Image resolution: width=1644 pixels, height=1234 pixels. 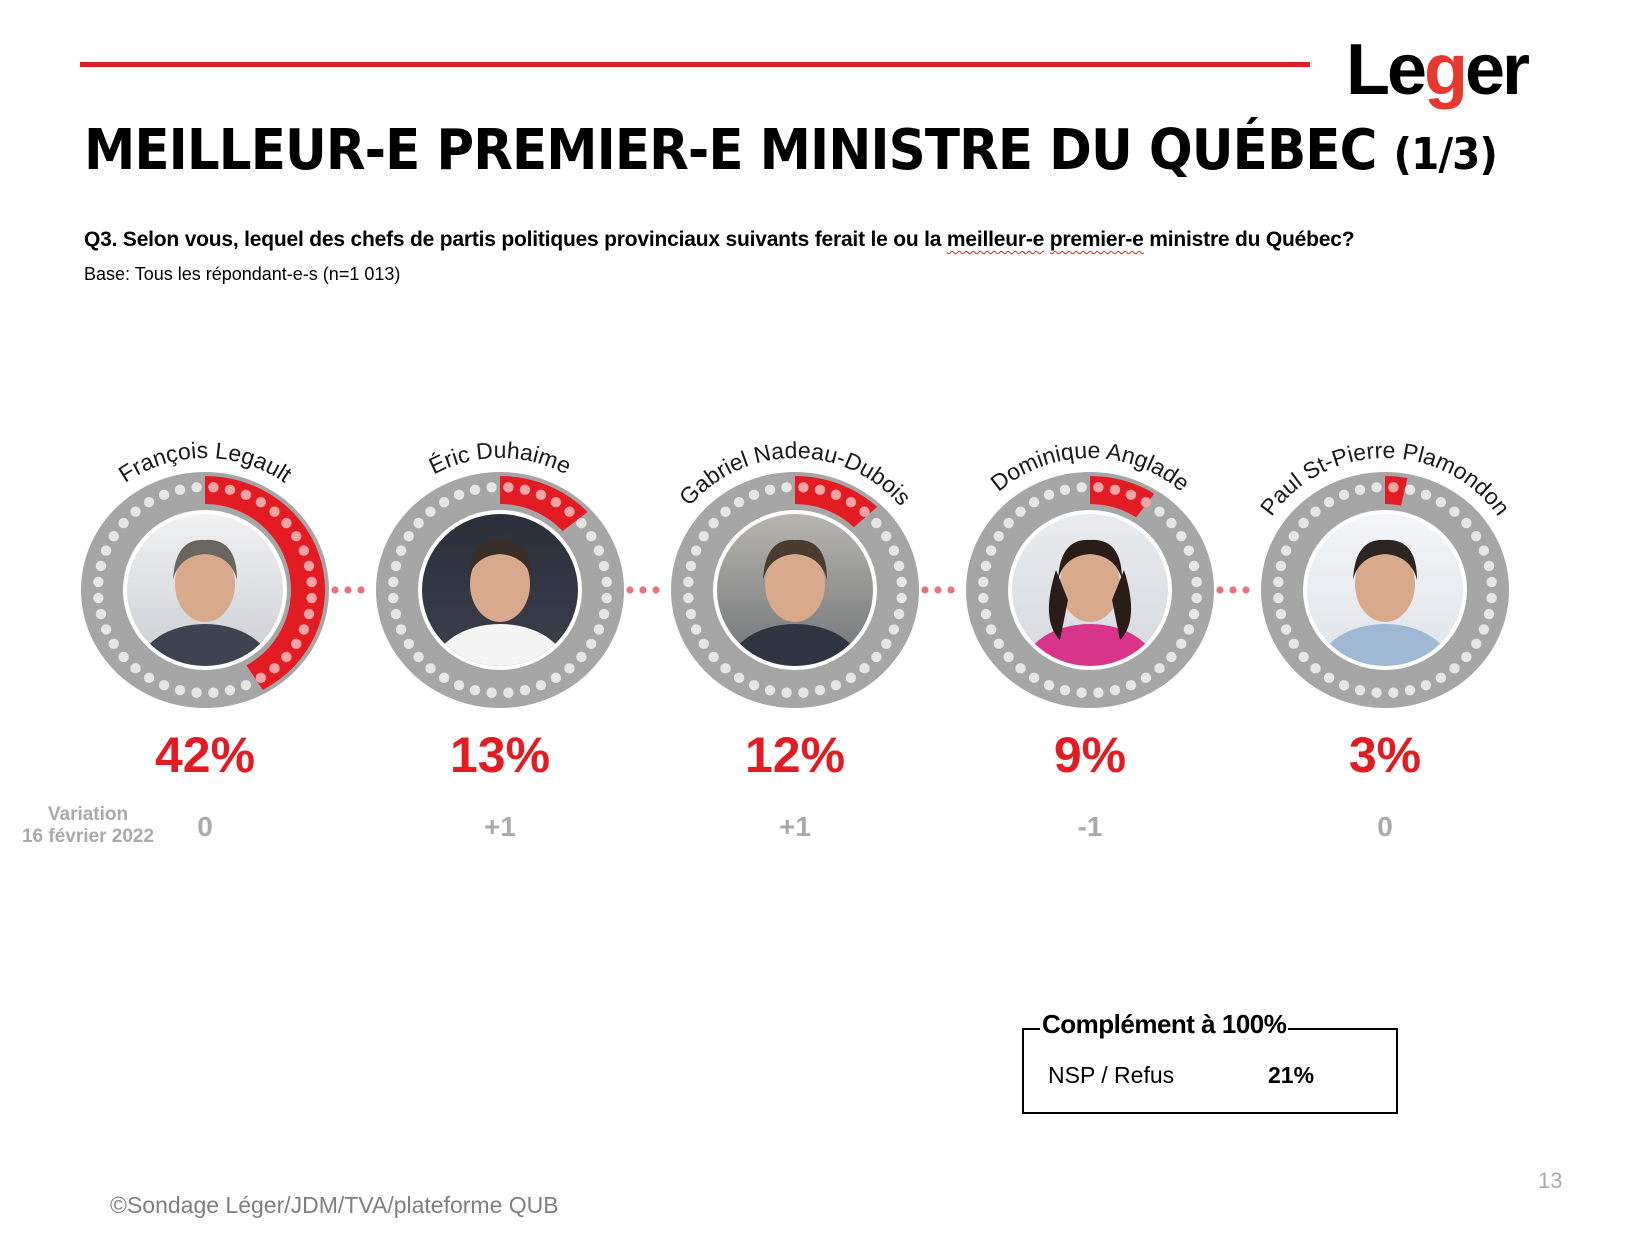 What do you see at coordinates (205, 826) in the screenshot?
I see `variation-value: 0` at bounding box center [205, 826].